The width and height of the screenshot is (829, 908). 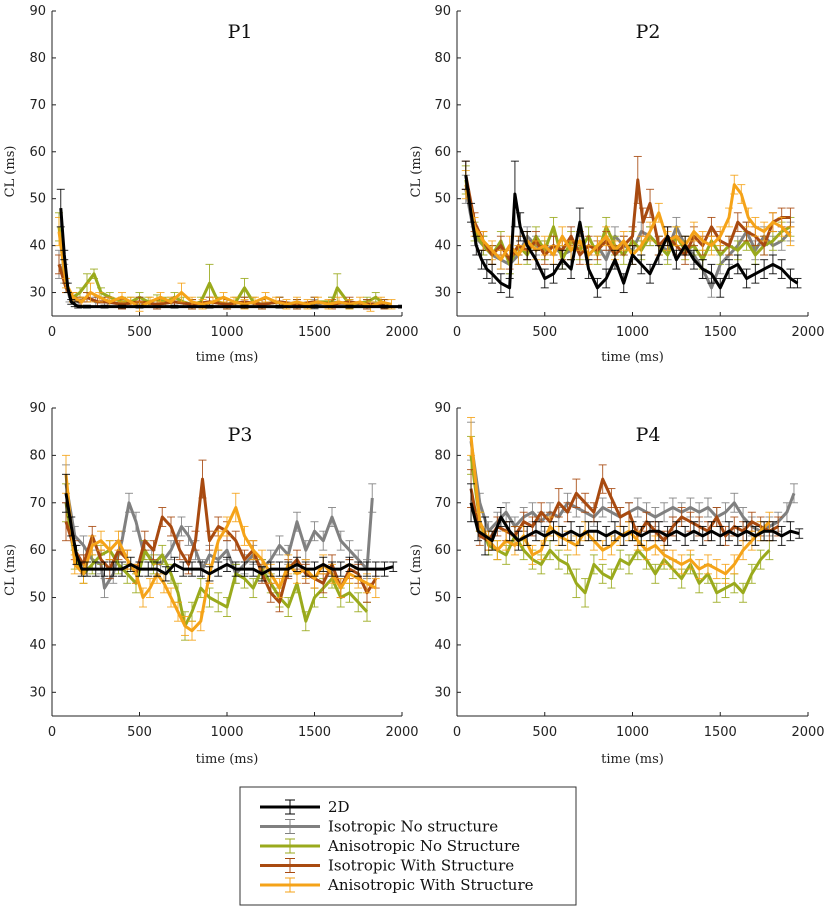 What do you see at coordinates (305, 807) in the screenshot?
I see `legend-item: 2D` at bounding box center [305, 807].